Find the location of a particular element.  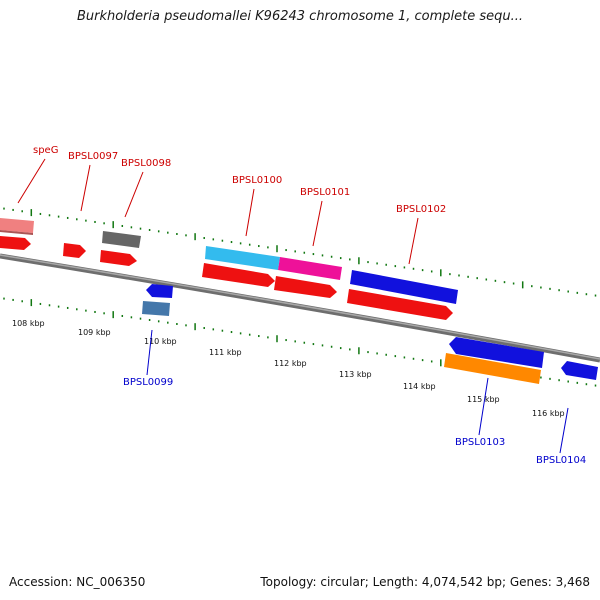

gene-label-BPSL0097: BPSL0097 is located at coordinates (93, 156).